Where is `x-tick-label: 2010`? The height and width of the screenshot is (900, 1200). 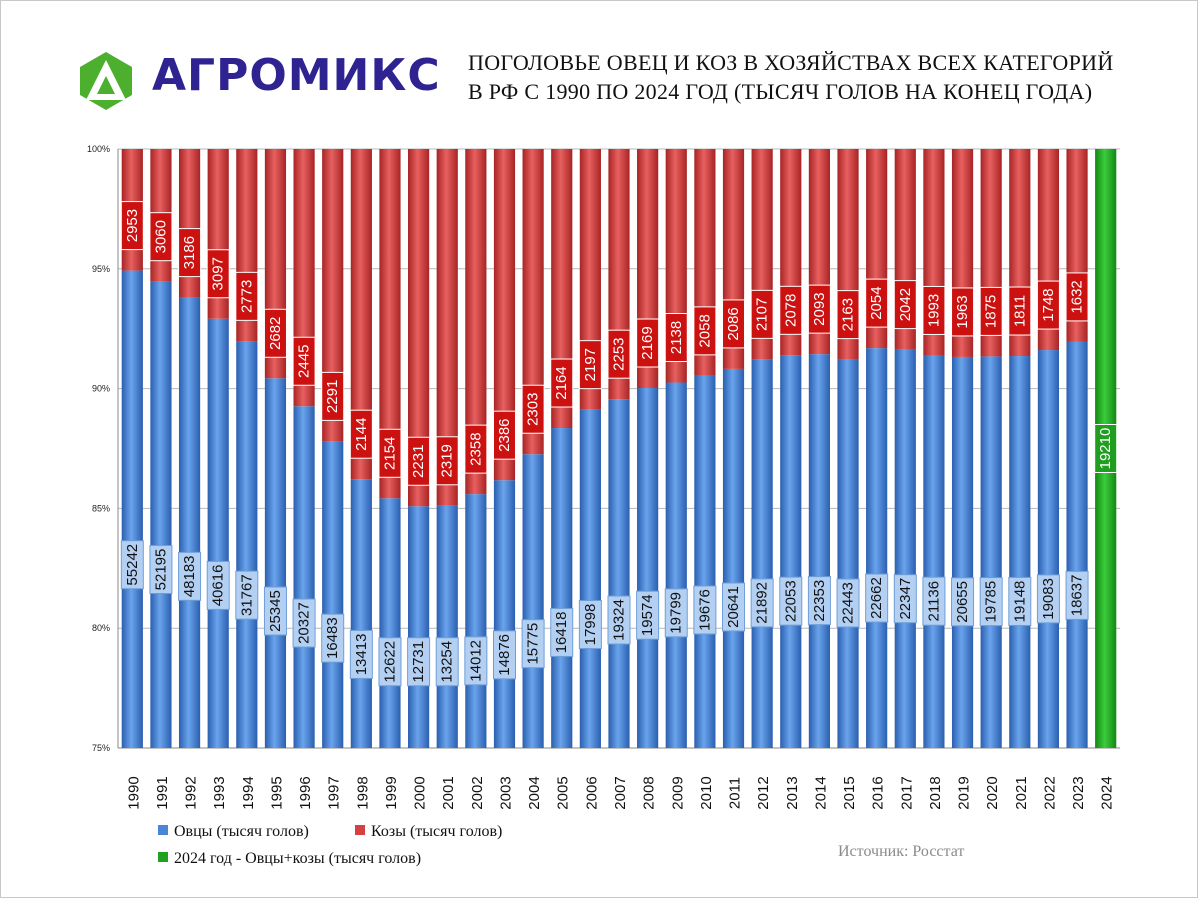 x-tick-label: 2010 is located at coordinates (706, 792).